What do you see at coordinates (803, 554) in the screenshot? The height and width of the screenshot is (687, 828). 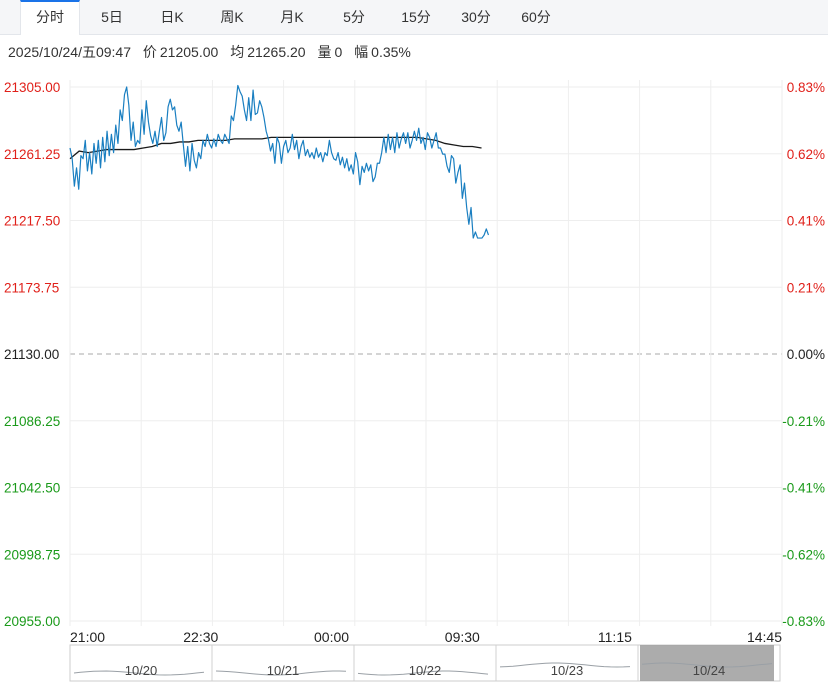 I see `pct-tick-label: -0.62%` at bounding box center [803, 554].